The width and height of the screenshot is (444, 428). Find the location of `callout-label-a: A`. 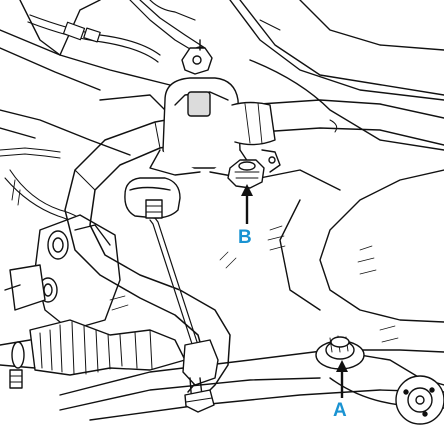

callout-label-a: A is located at coordinates (340, 410).